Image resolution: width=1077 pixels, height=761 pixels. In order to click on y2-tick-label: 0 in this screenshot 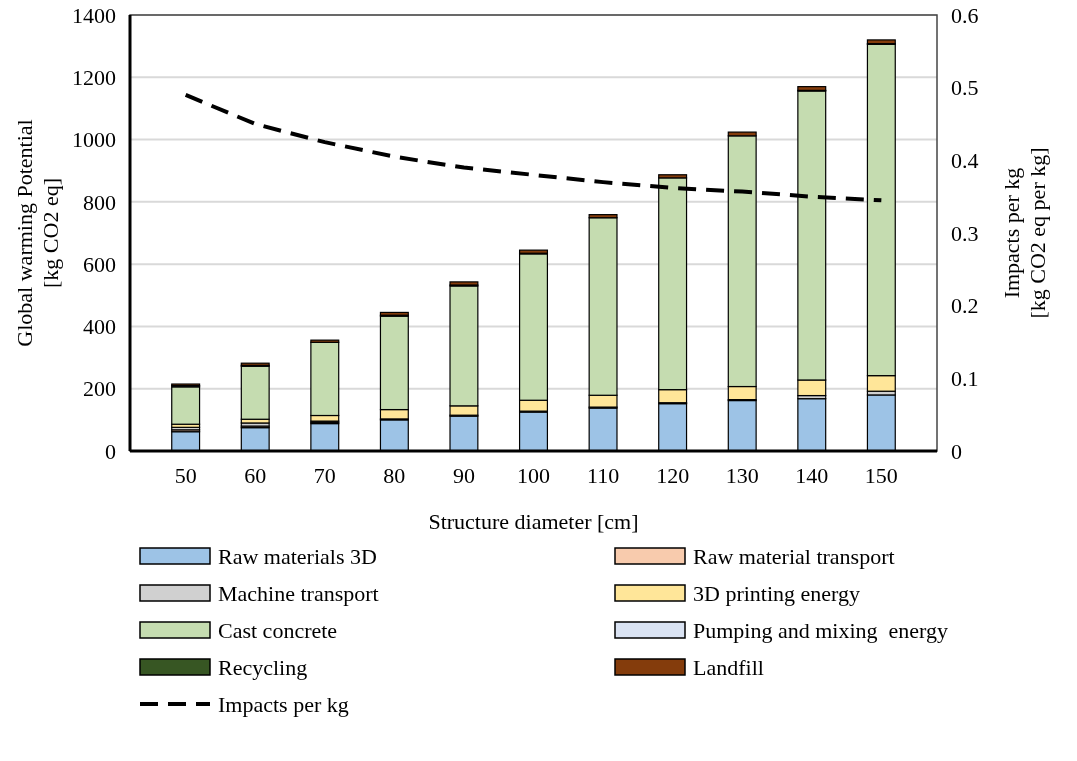, I will do `click(956, 451)`.